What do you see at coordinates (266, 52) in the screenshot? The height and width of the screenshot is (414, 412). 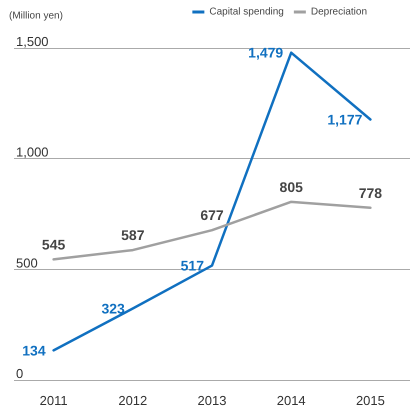 I see `data-label: 1,479` at bounding box center [266, 52].